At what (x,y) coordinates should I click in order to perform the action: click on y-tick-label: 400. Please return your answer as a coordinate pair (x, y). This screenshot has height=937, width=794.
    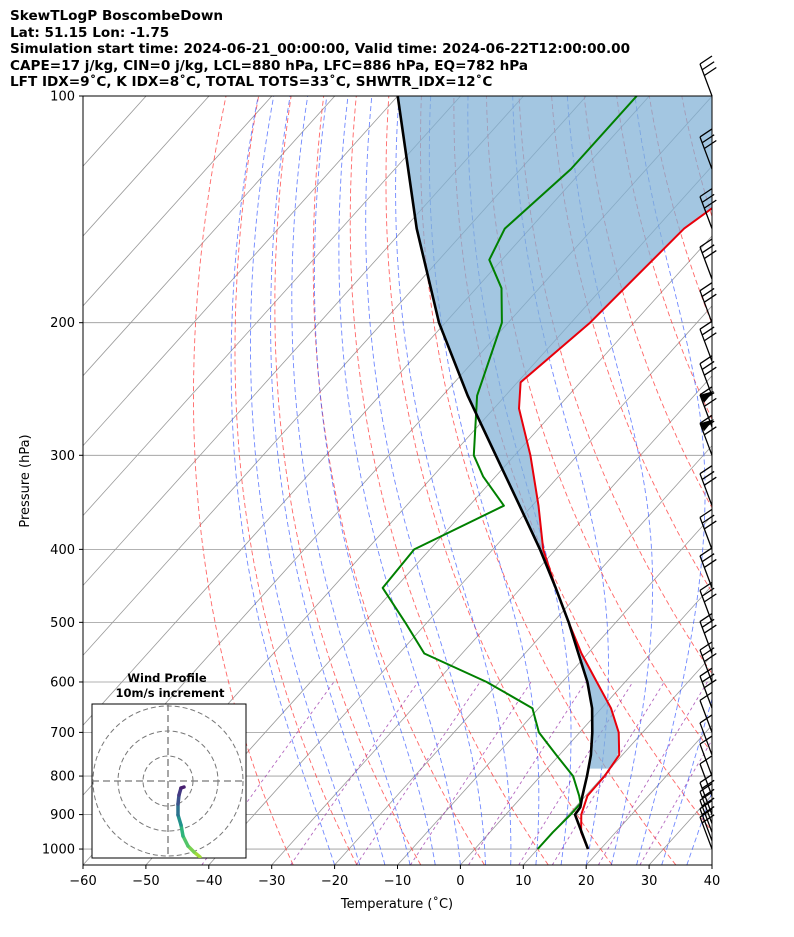
    Looking at the image, I should click on (62, 550).